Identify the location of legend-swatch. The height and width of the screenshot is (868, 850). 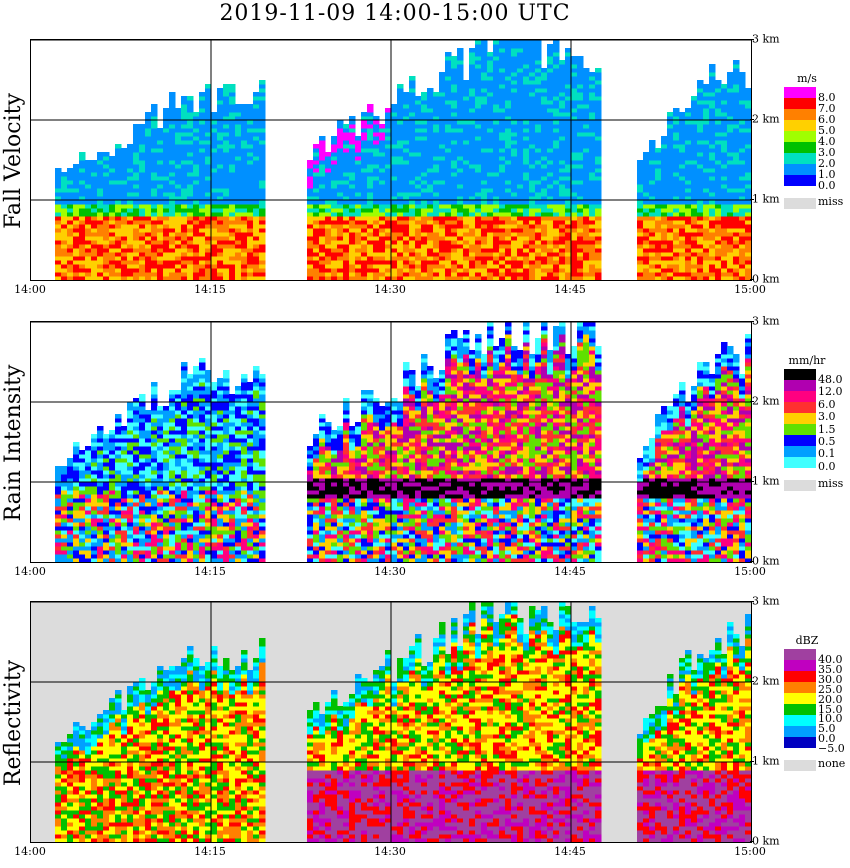
(800, 114).